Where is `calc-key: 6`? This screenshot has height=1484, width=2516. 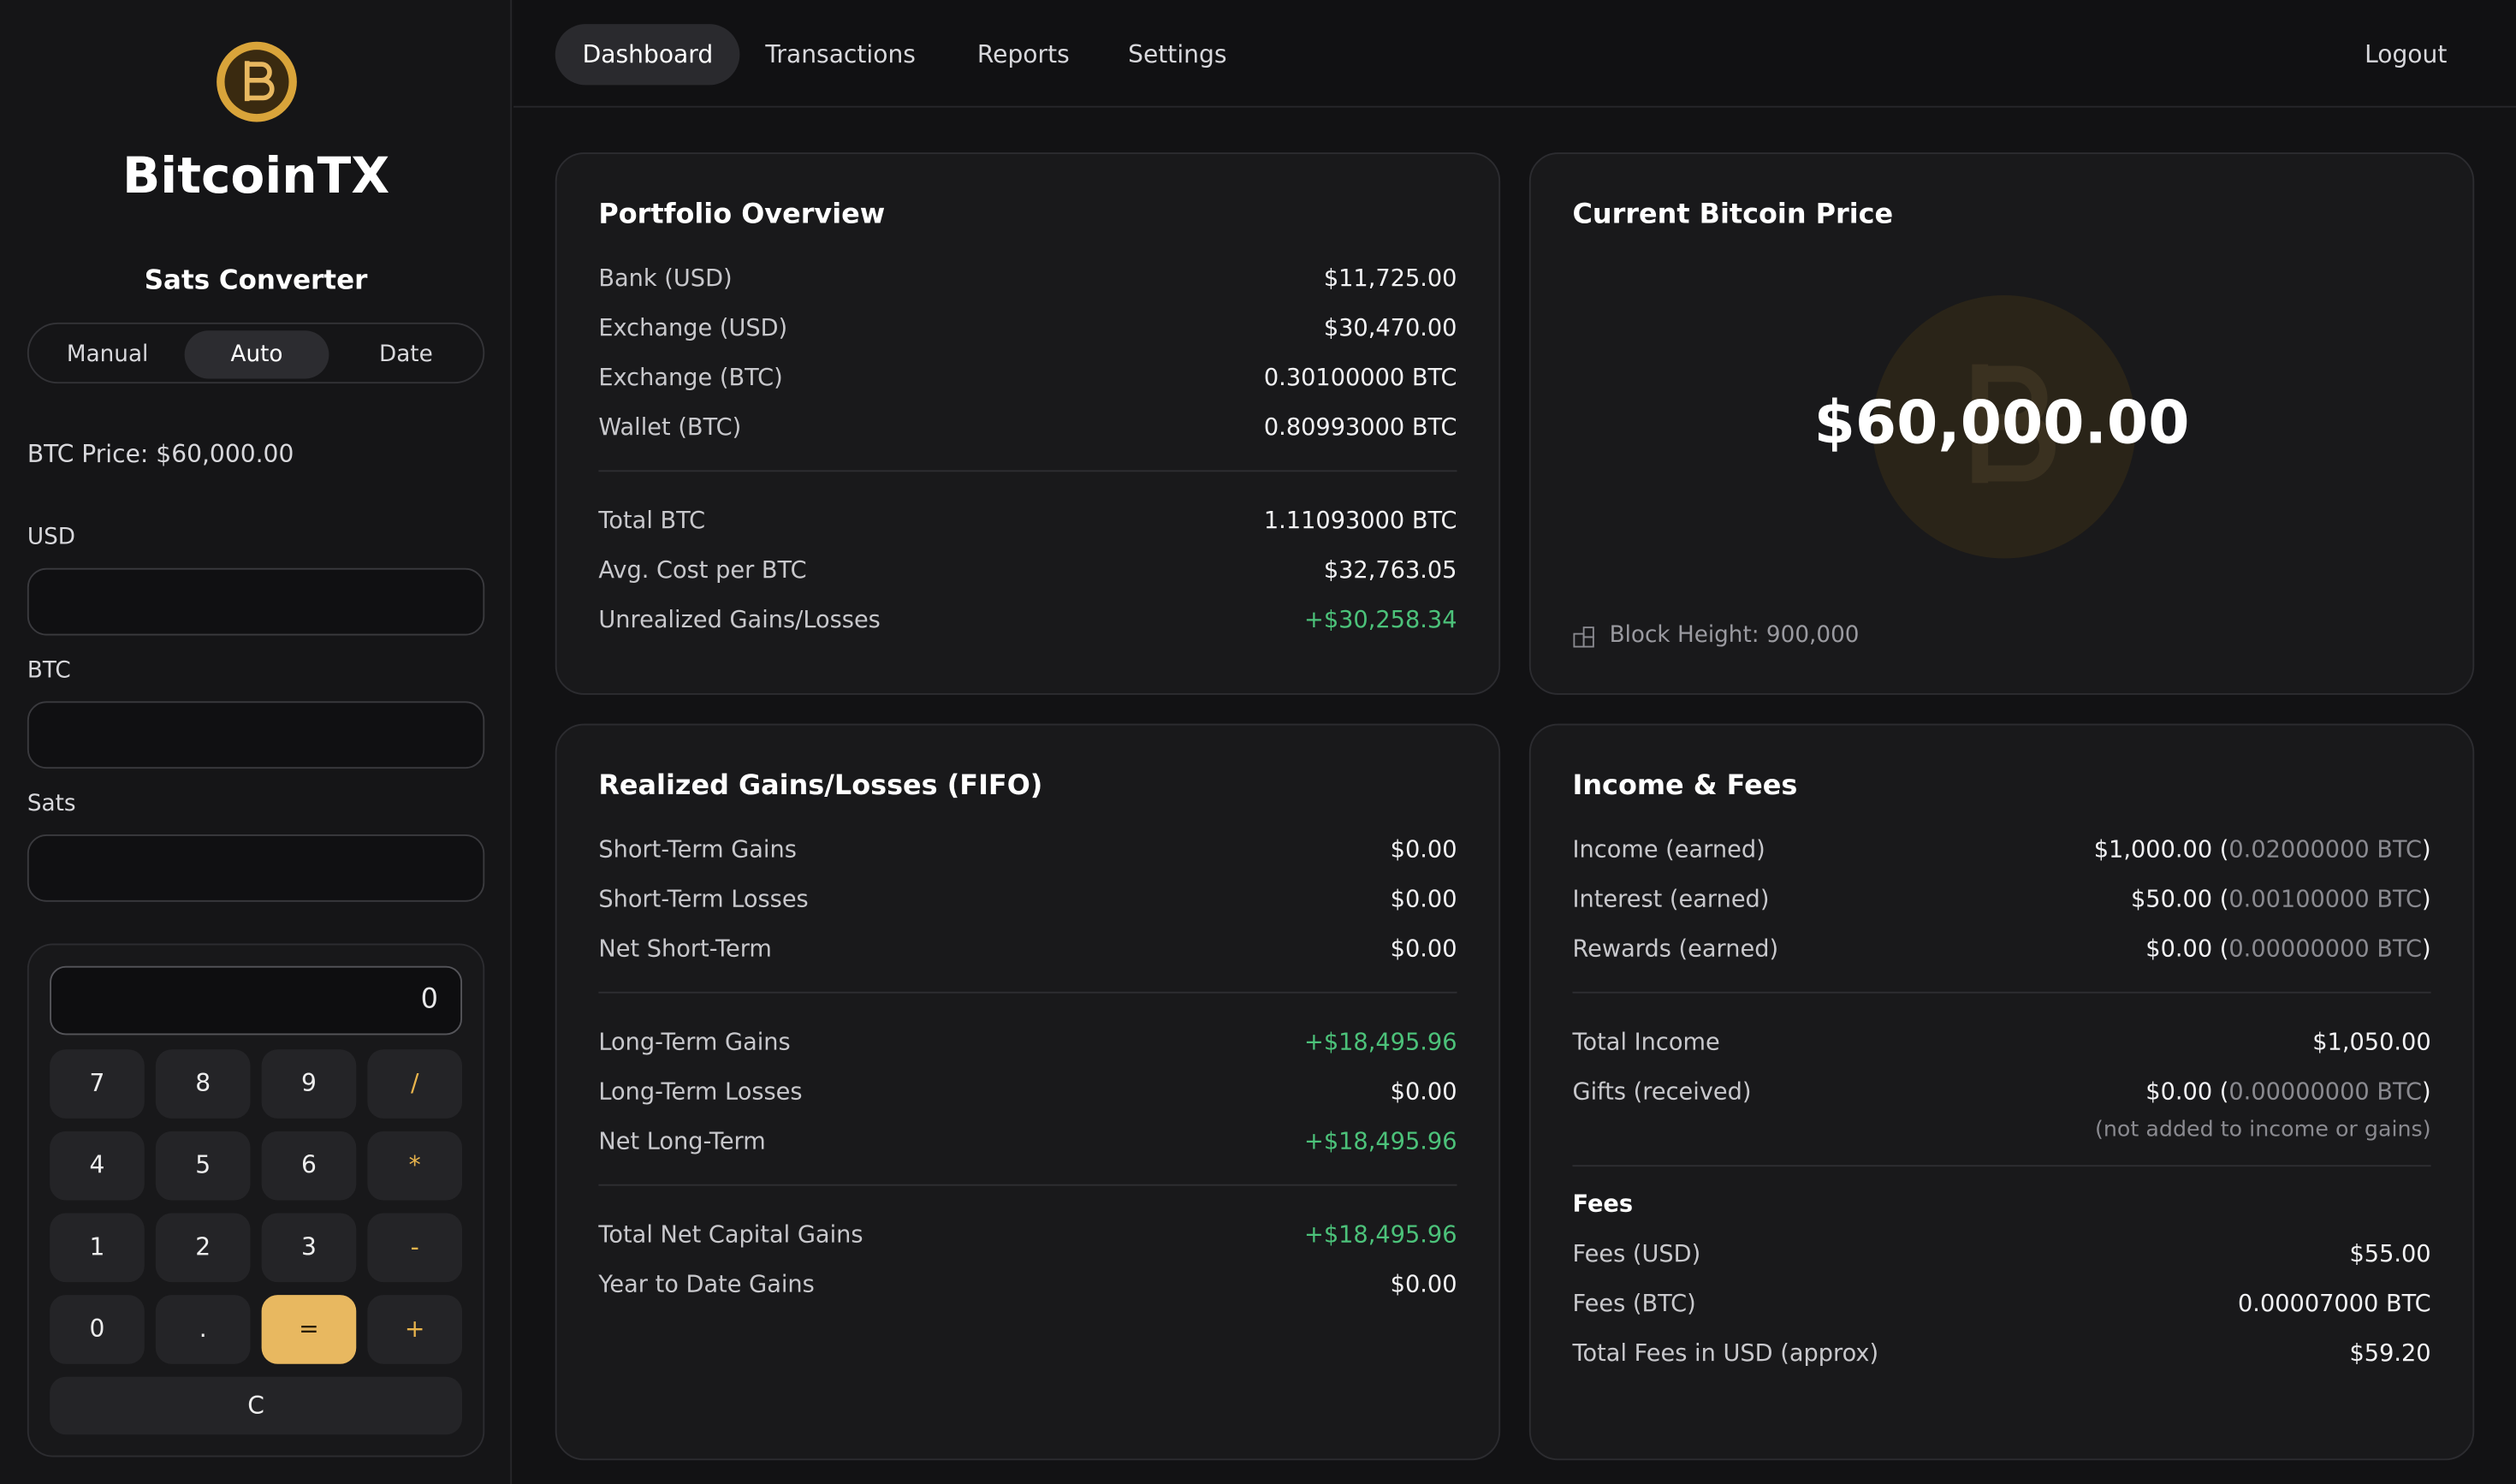 calc-key: 6 is located at coordinates (309, 1166).